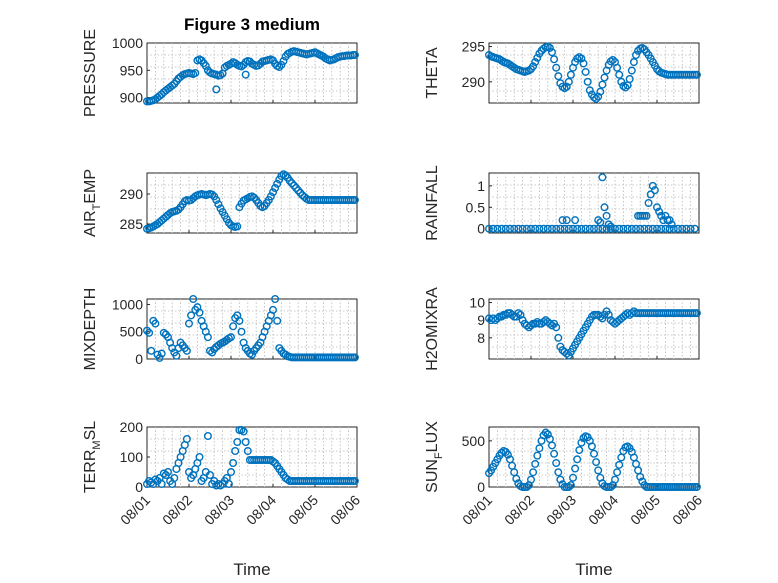 The width and height of the screenshot is (778, 583). Describe the element at coordinates (132, 457) in the screenshot. I see `y-tick-label: 100` at that location.